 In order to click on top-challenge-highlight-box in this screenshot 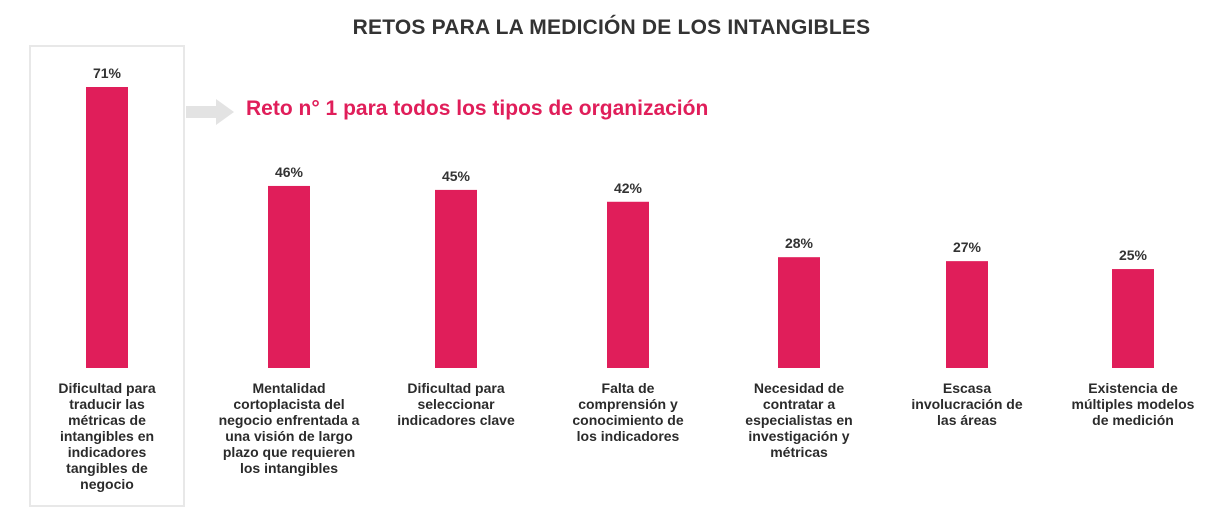, I will do `click(107, 276)`.